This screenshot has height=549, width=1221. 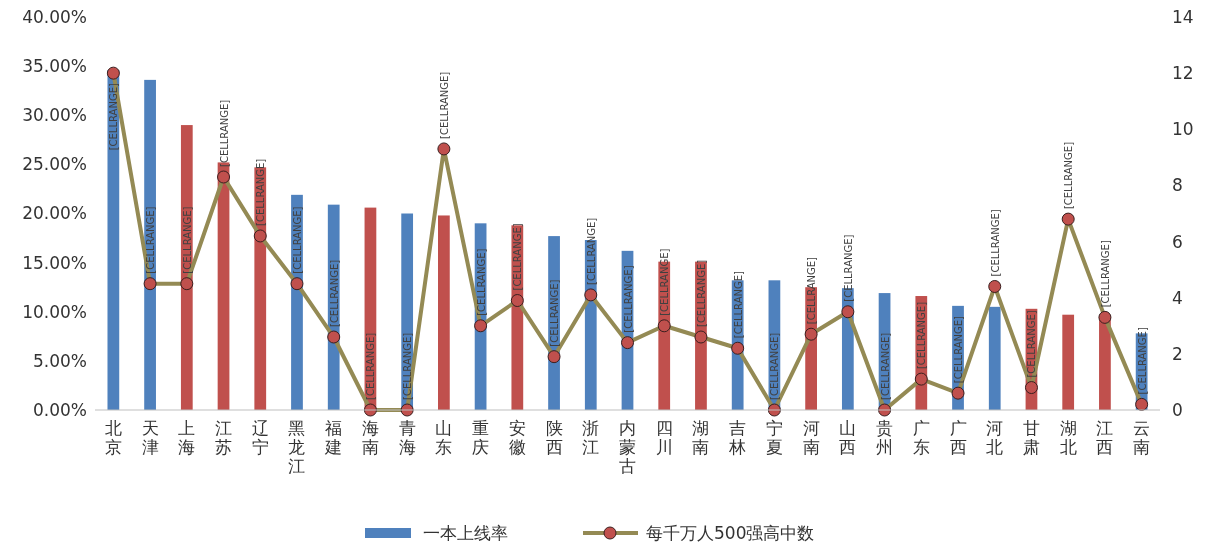 I want to click on x-tick-label: 黑龙江, so click(x=297, y=447).